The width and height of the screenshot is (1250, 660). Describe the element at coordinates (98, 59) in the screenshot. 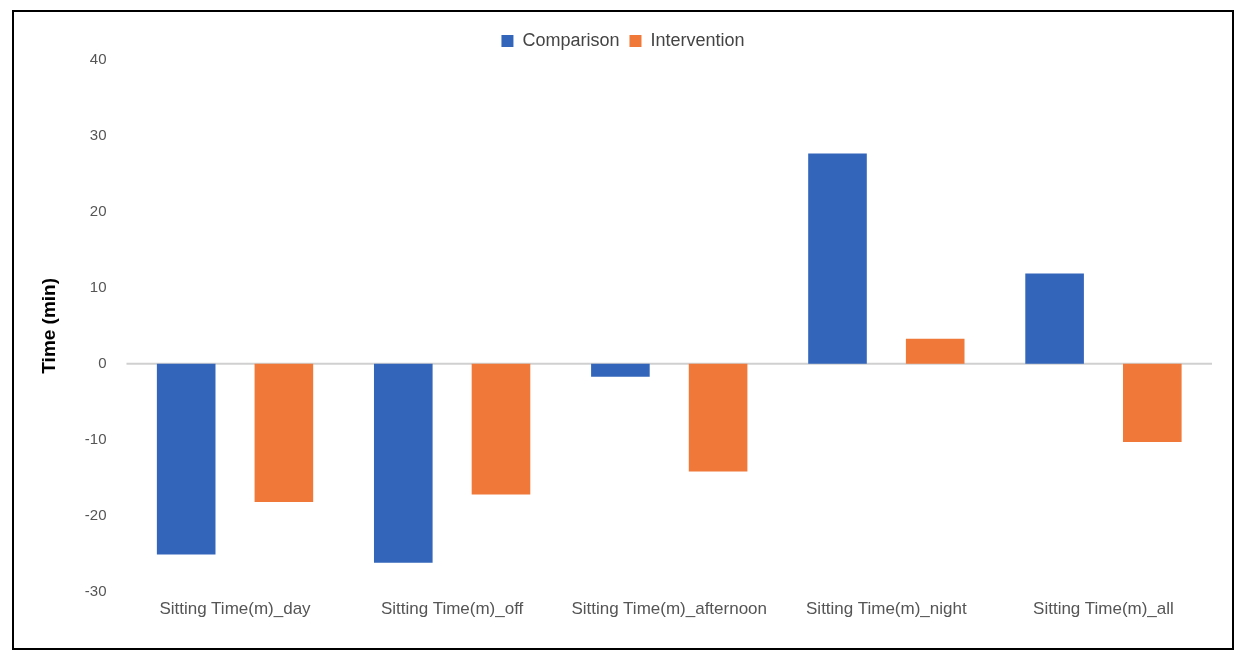

I see `y-tick-label: 40` at that location.